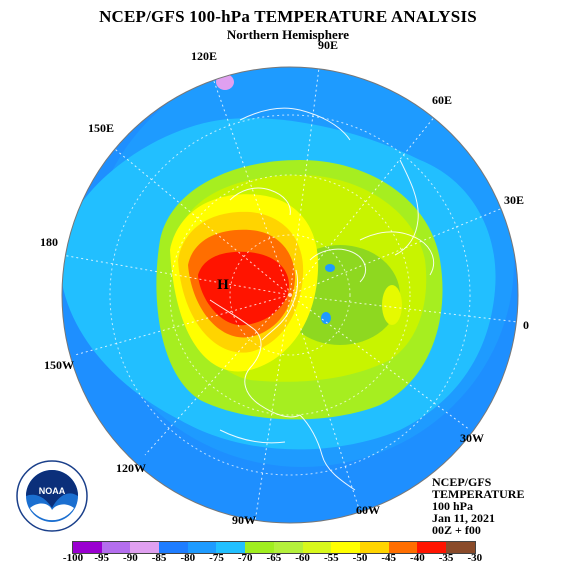 The width and height of the screenshot is (576, 576). I want to click on lon-label-30e: 30E, so click(514, 200).